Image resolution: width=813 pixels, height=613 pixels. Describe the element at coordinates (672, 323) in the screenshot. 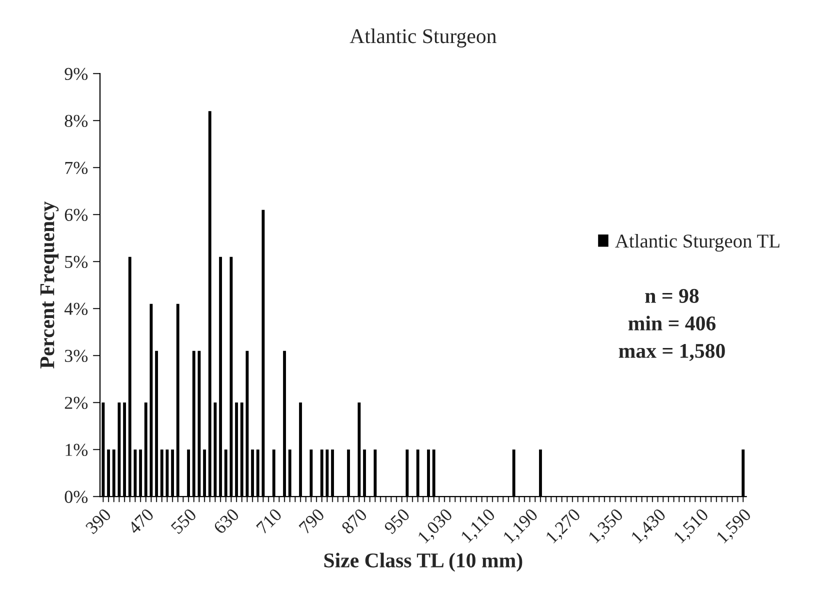

I see `annotation: min = 406` at that location.